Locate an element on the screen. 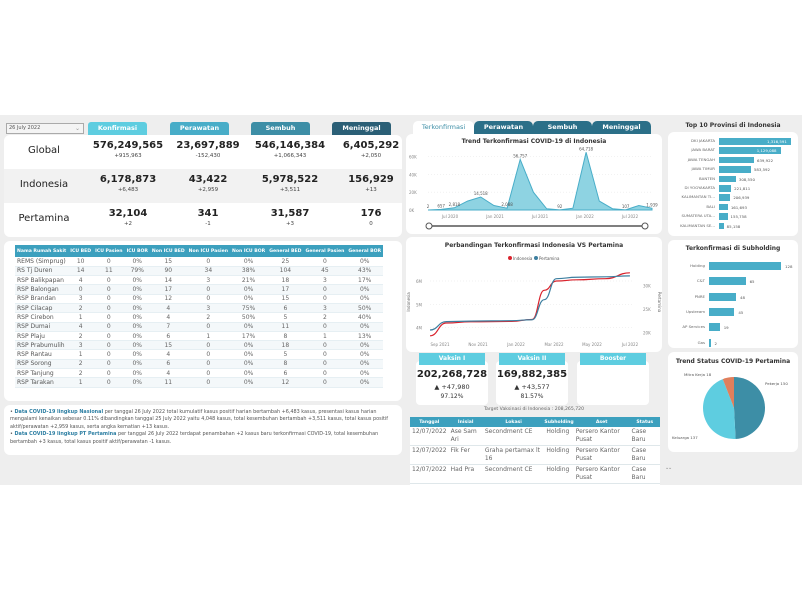 This screenshot has width=802, height=602. column-header: General BOR is located at coordinates (365, 251).